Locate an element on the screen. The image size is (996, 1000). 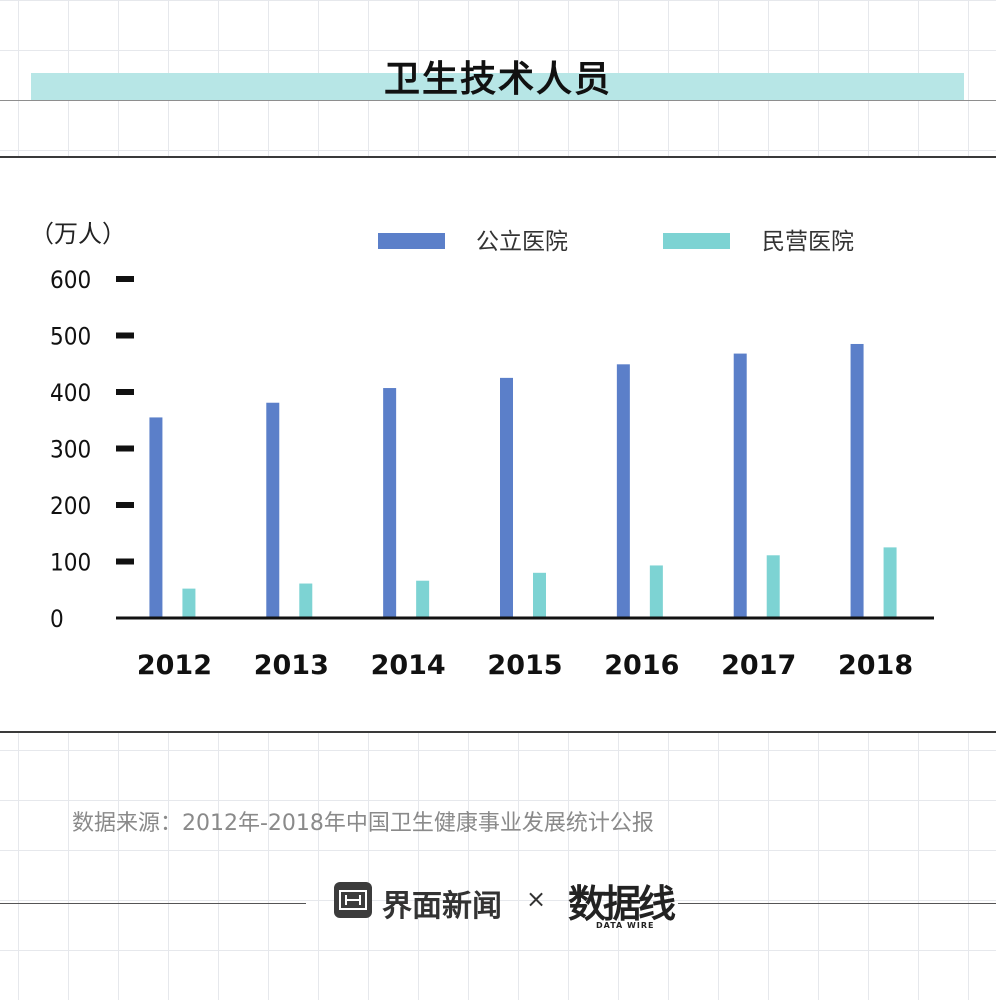
legend-swatch-public is located at coordinates (411, 241).